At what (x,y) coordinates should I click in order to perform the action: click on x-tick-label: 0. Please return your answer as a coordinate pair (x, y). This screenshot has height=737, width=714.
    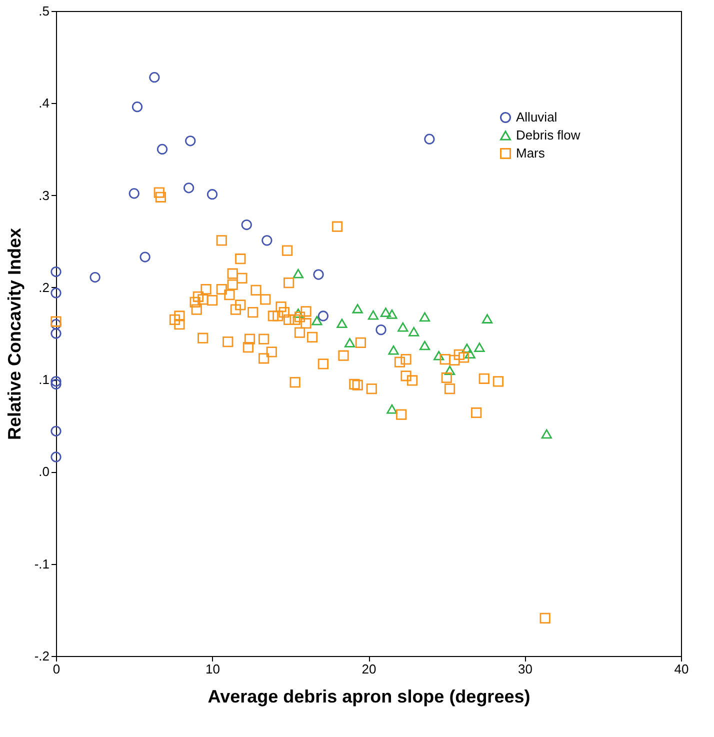
    Looking at the image, I should click on (56, 669).